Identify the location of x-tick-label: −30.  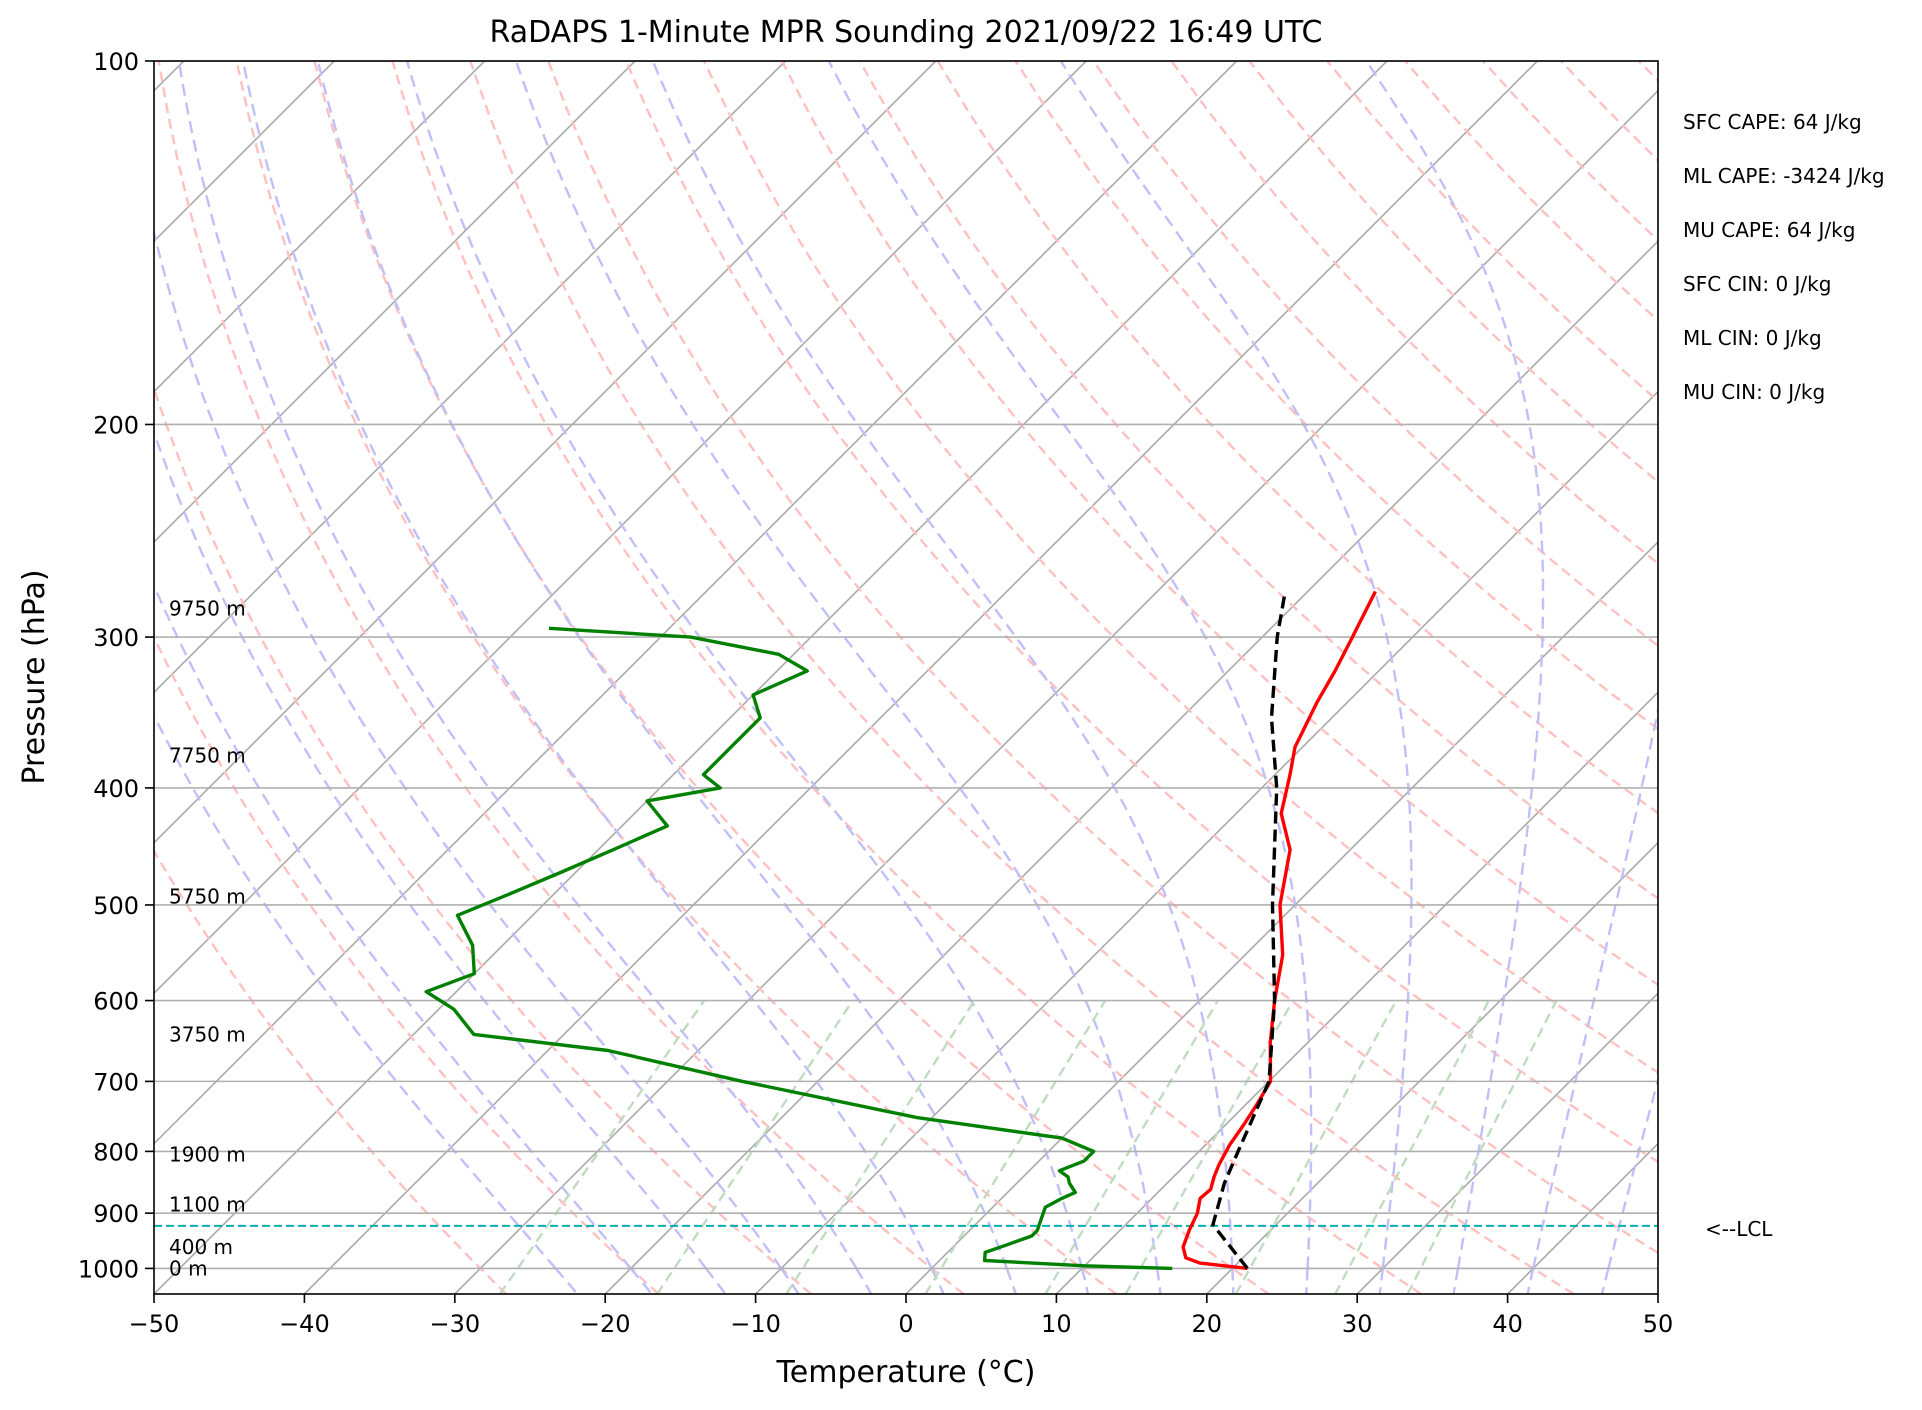
(454, 1324).